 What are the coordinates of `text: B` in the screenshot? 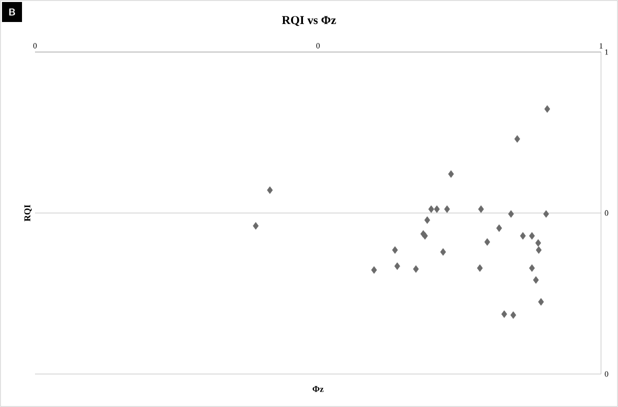 It's located at (12, 12).